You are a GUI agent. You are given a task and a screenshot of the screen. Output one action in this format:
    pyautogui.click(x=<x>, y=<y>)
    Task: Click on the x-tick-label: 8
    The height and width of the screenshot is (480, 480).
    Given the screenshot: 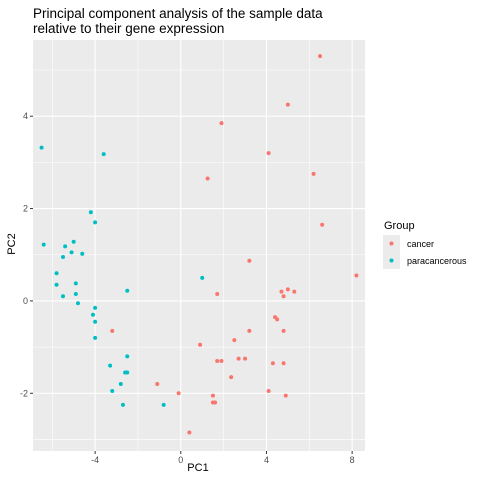 What is the action you would take?
    pyautogui.click(x=352, y=460)
    